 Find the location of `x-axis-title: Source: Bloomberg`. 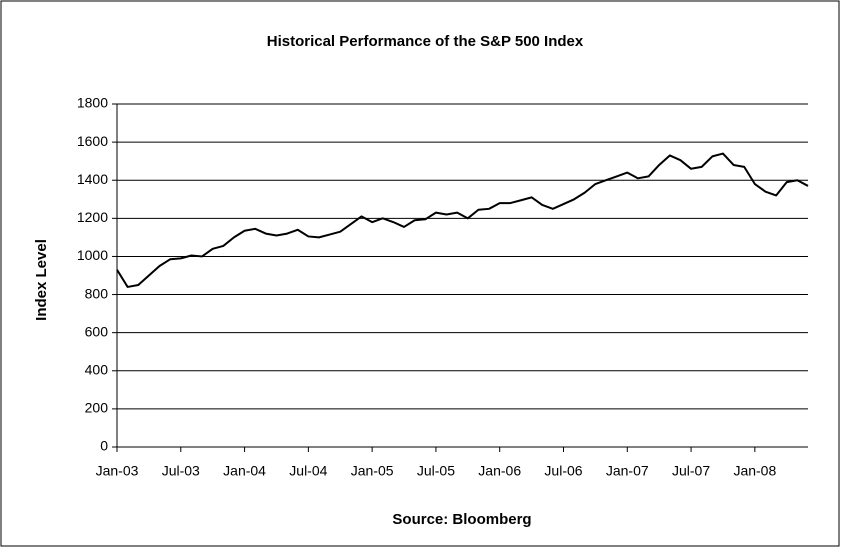

x-axis-title: Source: Bloomberg is located at coordinates (461, 519).